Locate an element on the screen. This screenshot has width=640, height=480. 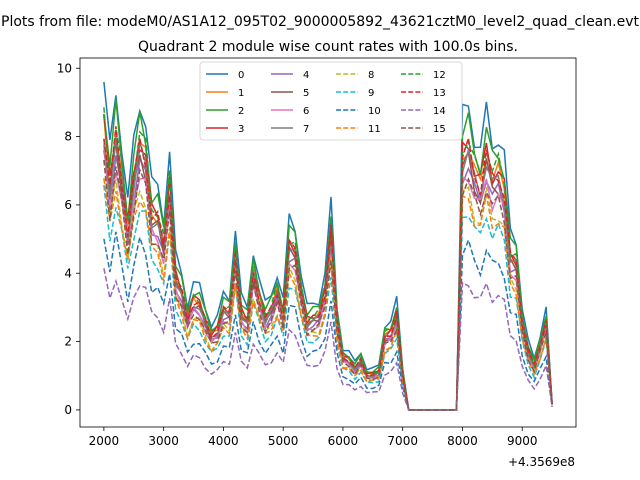
y-tick-label: 8 is located at coordinates (68, 137).